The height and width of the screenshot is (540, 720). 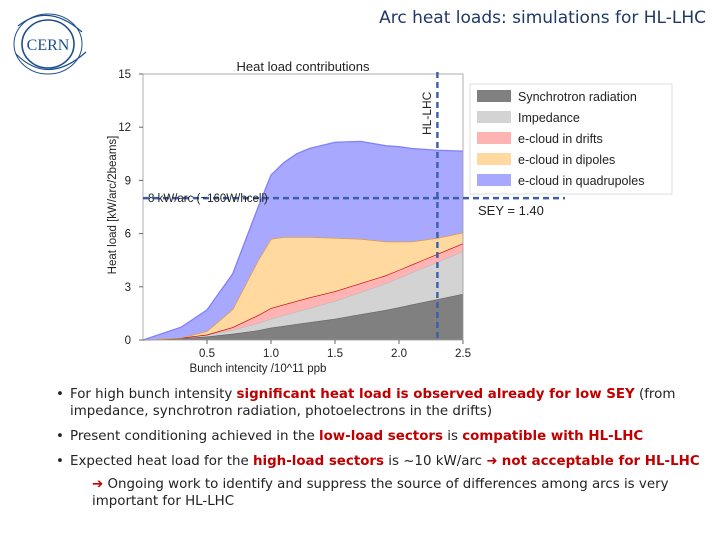 What do you see at coordinates (399, 354) in the screenshot?
I see `x-tick-label: 2.0` at bounding box center [399, 354].